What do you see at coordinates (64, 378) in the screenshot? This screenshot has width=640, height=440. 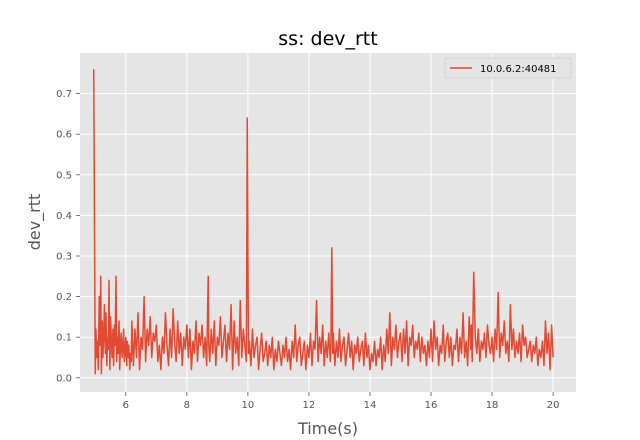 I see `y-tick-label: 0.0` at bounding box center [64, 378].